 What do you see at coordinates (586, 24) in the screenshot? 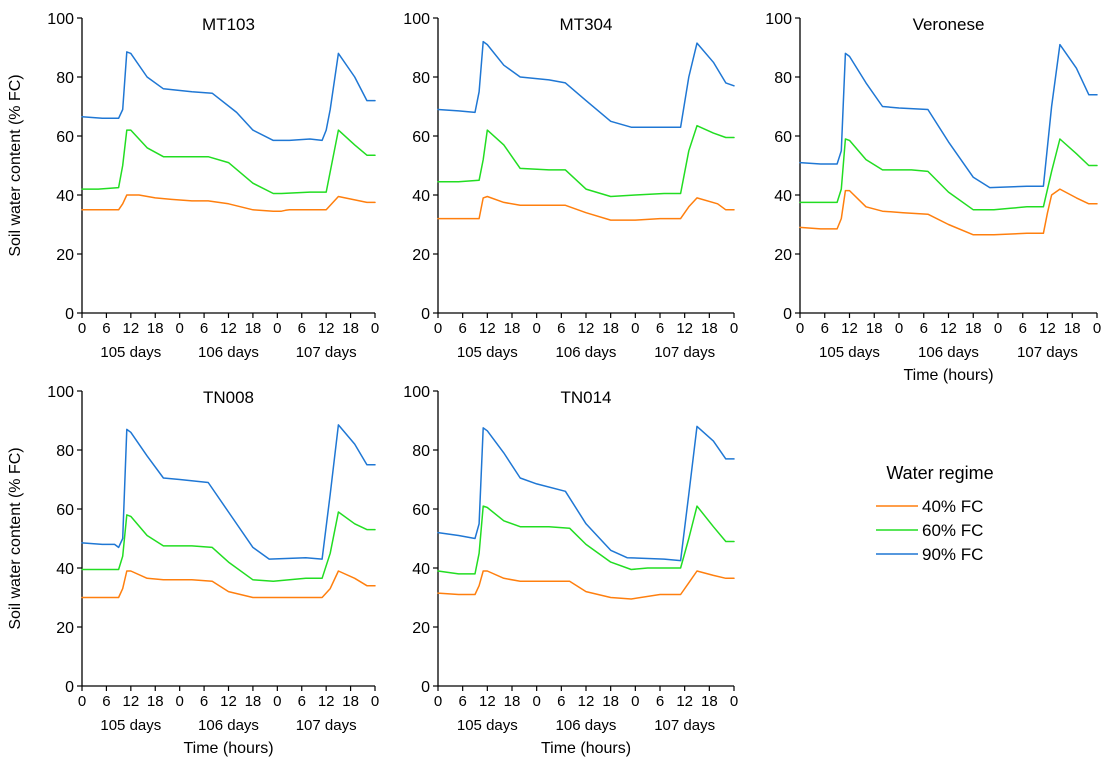
I see `panel-title: MT304` at bounding box center [586, 24].